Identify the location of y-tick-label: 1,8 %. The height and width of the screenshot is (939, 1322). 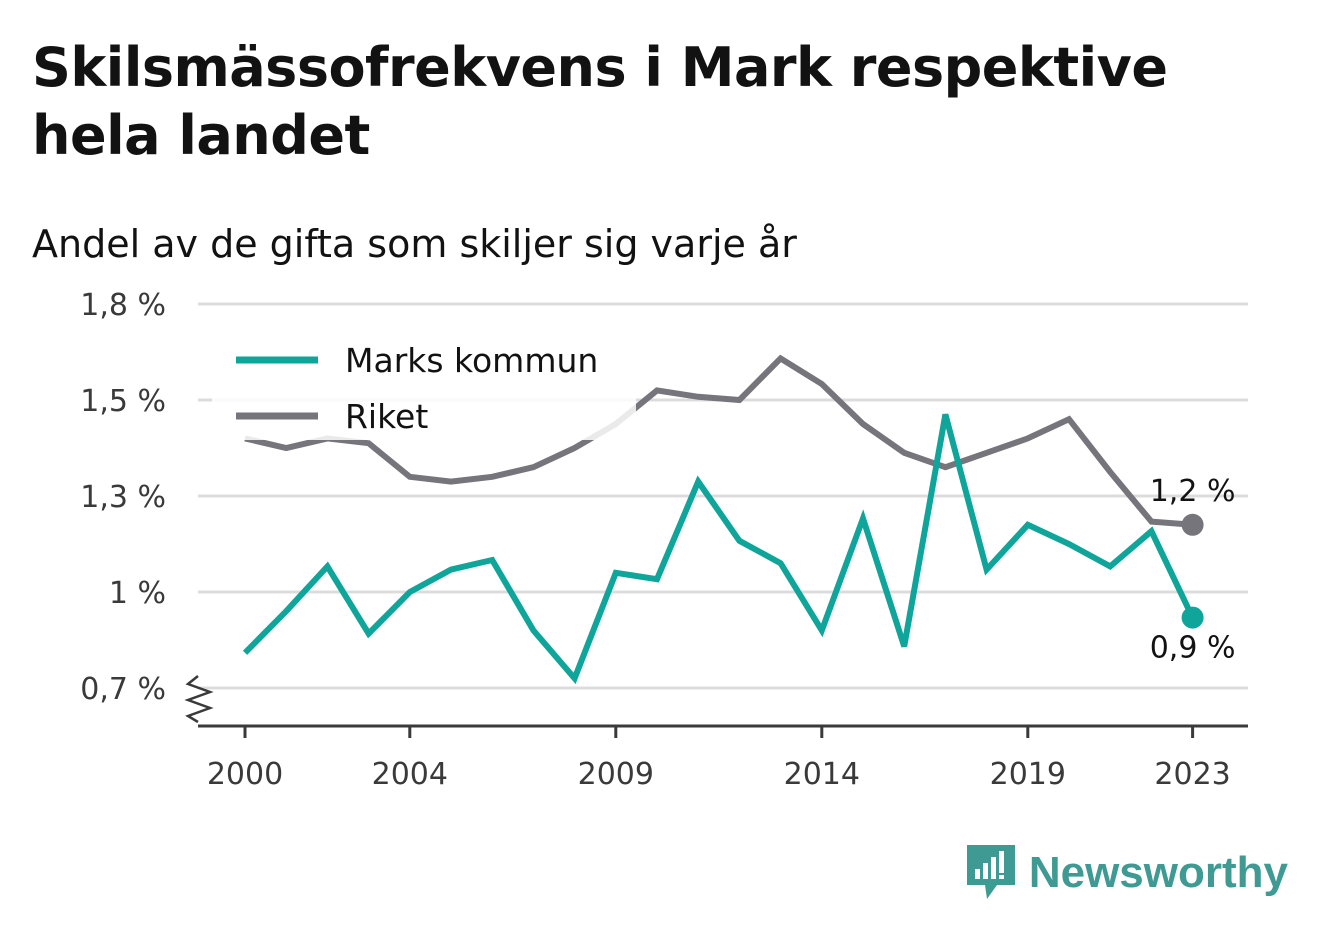
(123, 305).